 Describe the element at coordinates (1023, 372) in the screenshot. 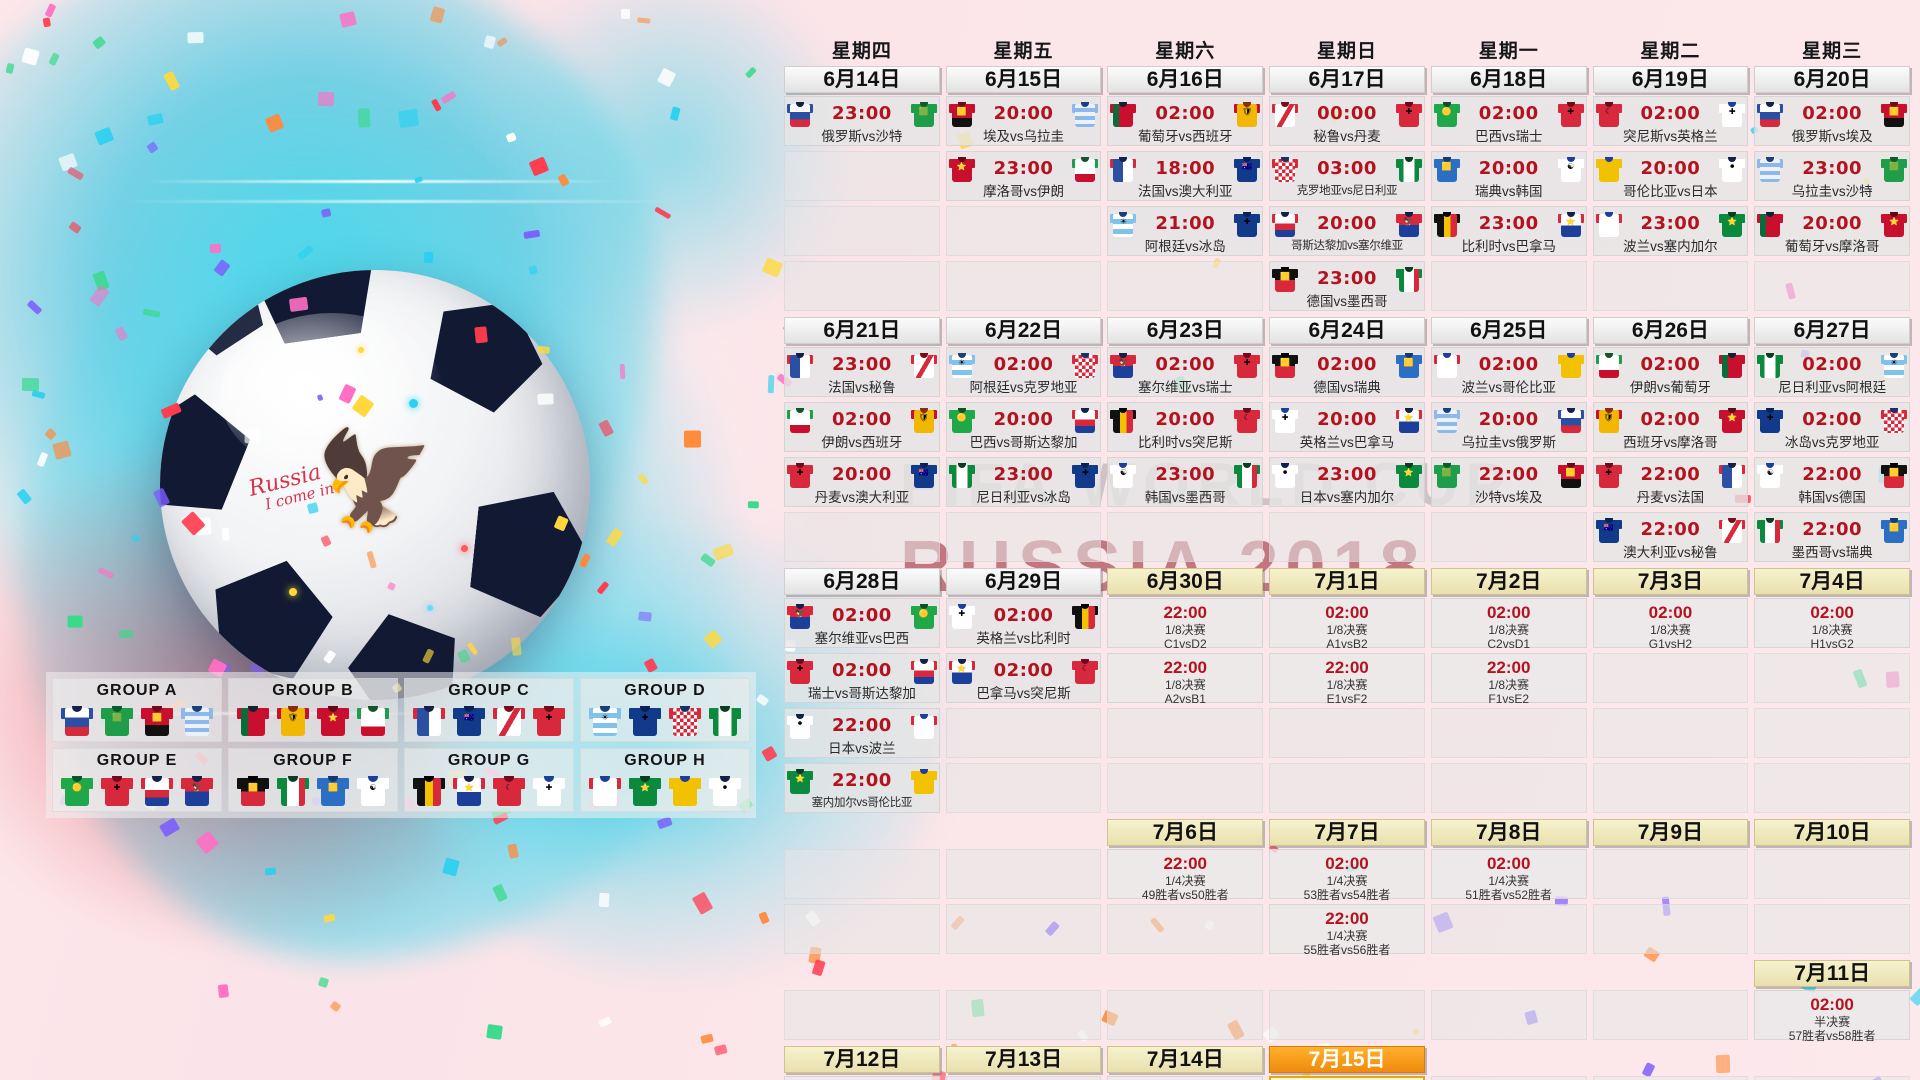

I see `match-cell: ☀ 02:00 阿根廷vs克罗地亚` at that location.